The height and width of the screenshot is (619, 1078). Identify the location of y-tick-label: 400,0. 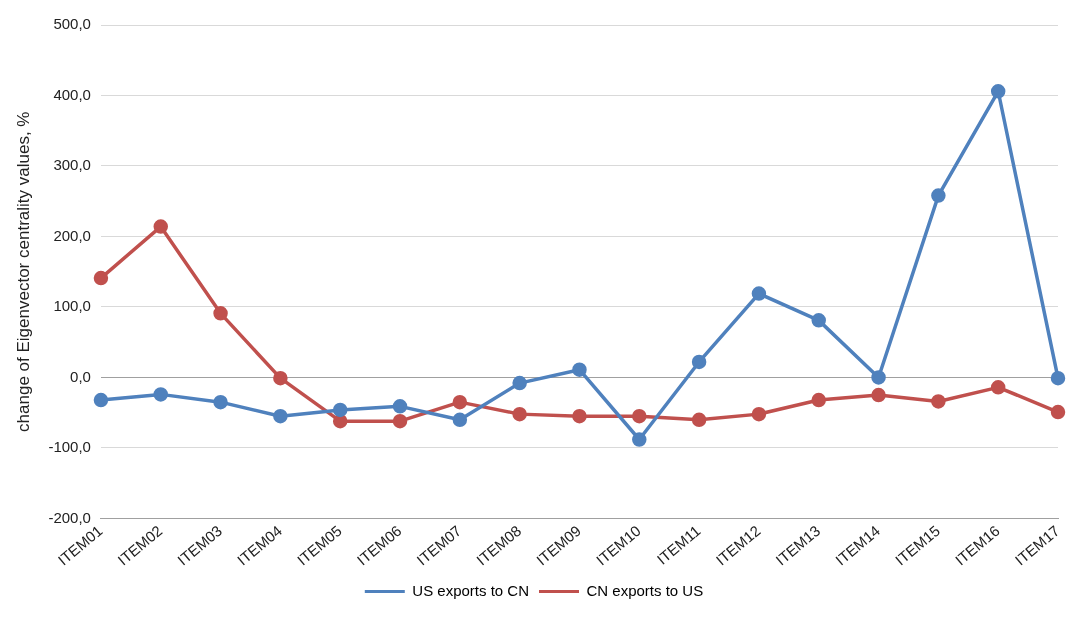
(72, 94).